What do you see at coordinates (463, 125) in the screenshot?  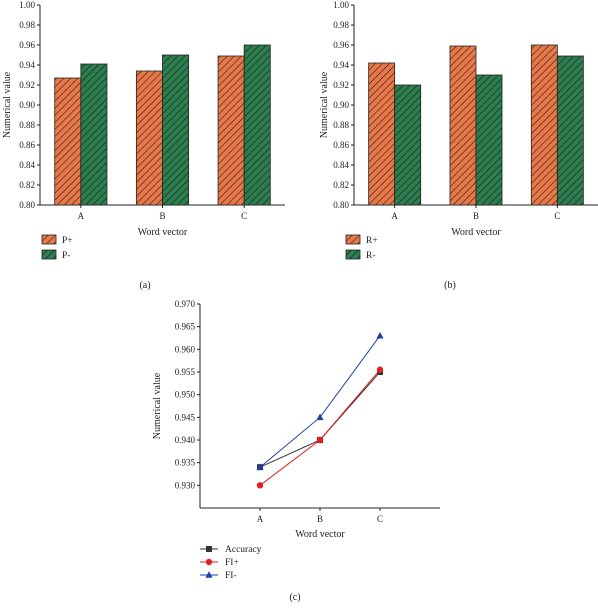 I see `bar-R+-B` at bounding box center [463, 125].